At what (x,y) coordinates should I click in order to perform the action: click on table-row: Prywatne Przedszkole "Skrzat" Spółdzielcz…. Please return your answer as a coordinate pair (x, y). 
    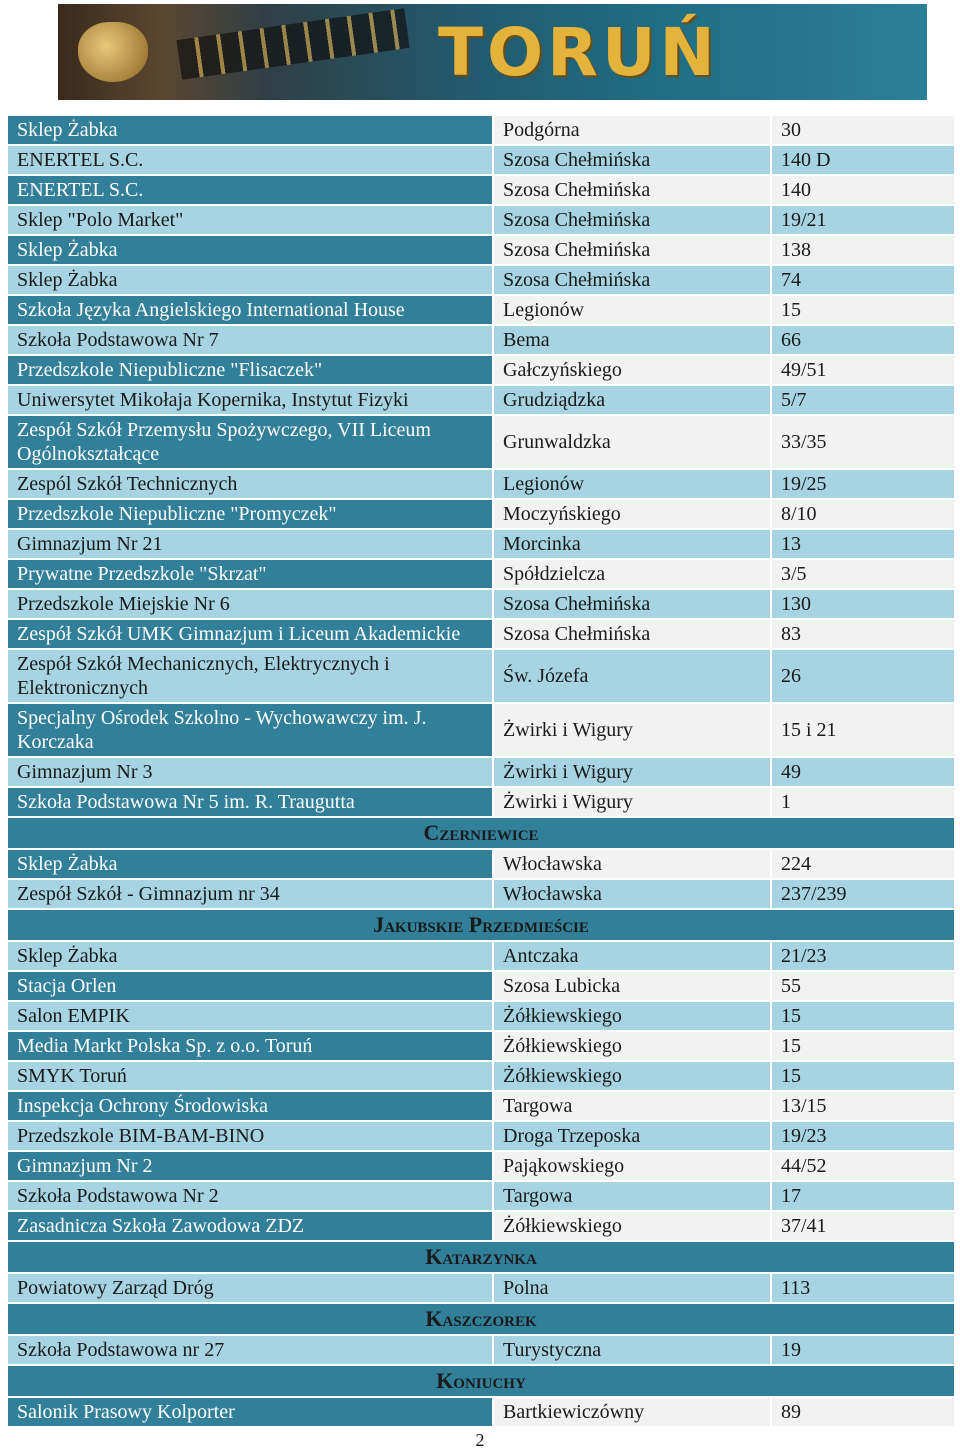
    Looking at the image, I should click on (481, 574).